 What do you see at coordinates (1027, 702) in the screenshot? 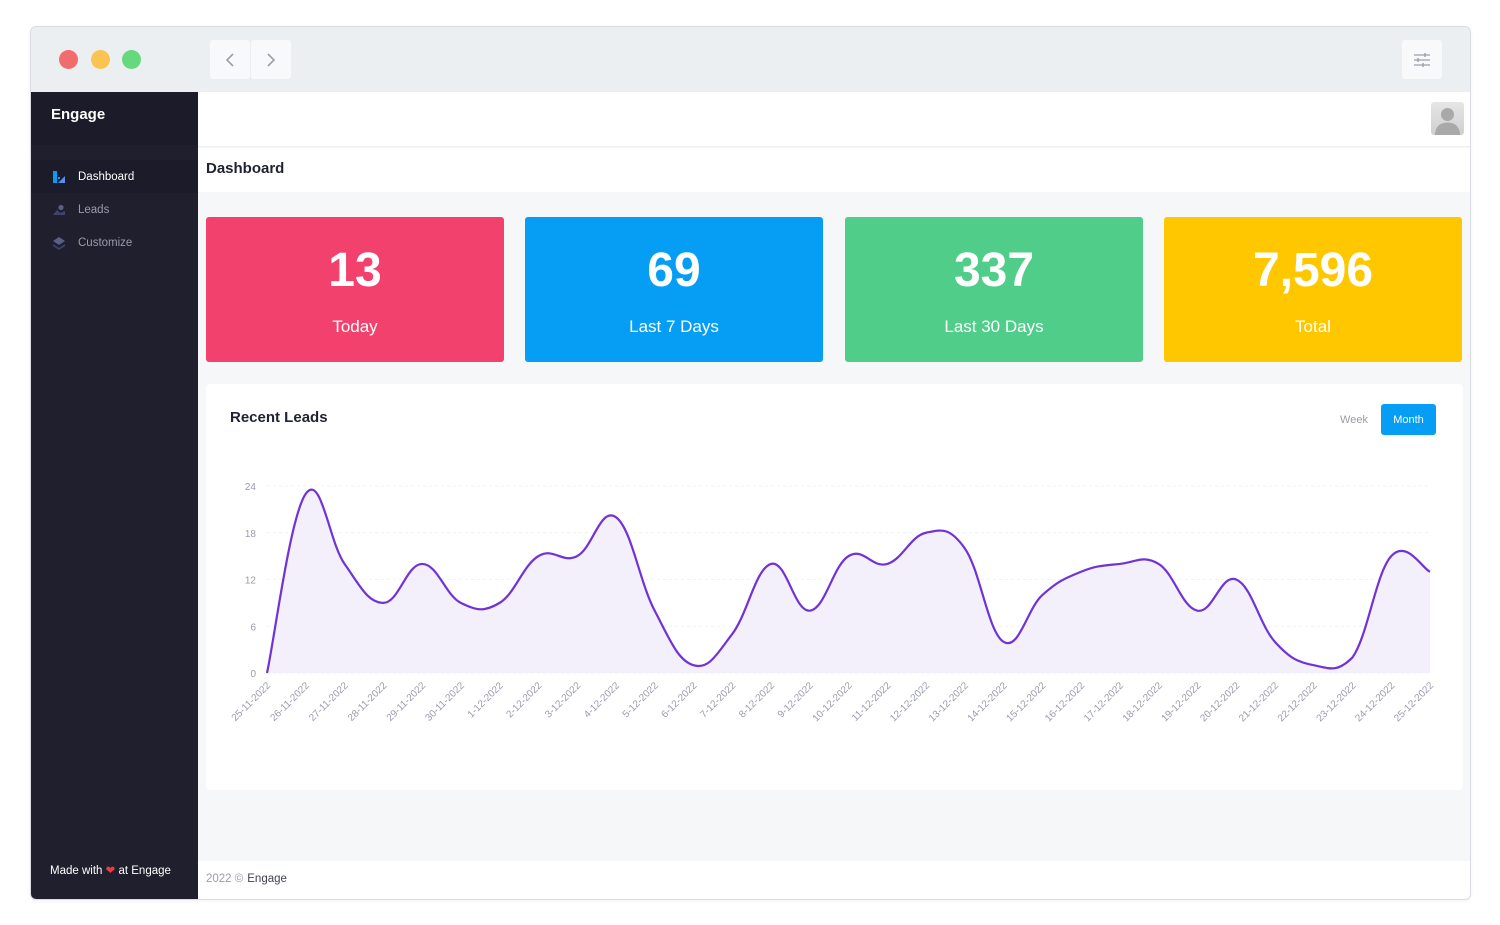
I see `x-tick-label: 15-12-2022` at bounding box center [1027, 702].